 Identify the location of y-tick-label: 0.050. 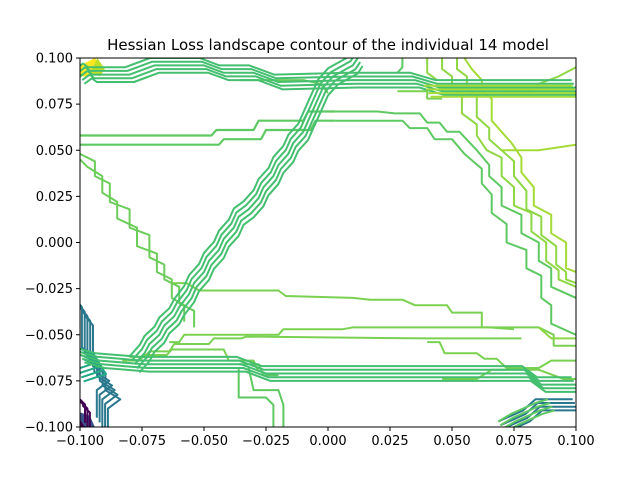
(54, 151).